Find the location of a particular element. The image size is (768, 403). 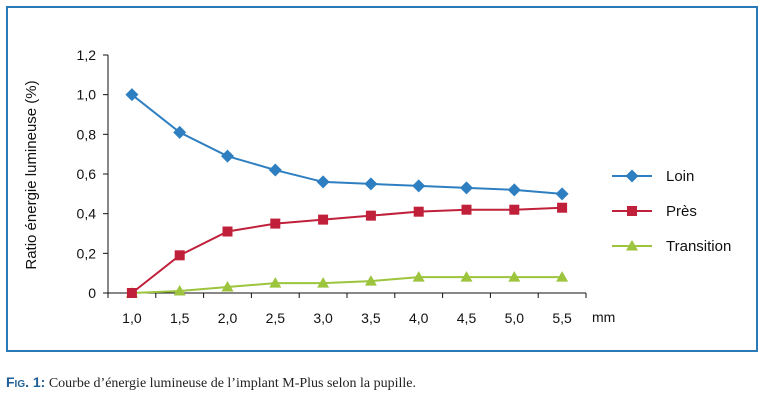

legend-marker-pres is located at coordinates (632, 211).